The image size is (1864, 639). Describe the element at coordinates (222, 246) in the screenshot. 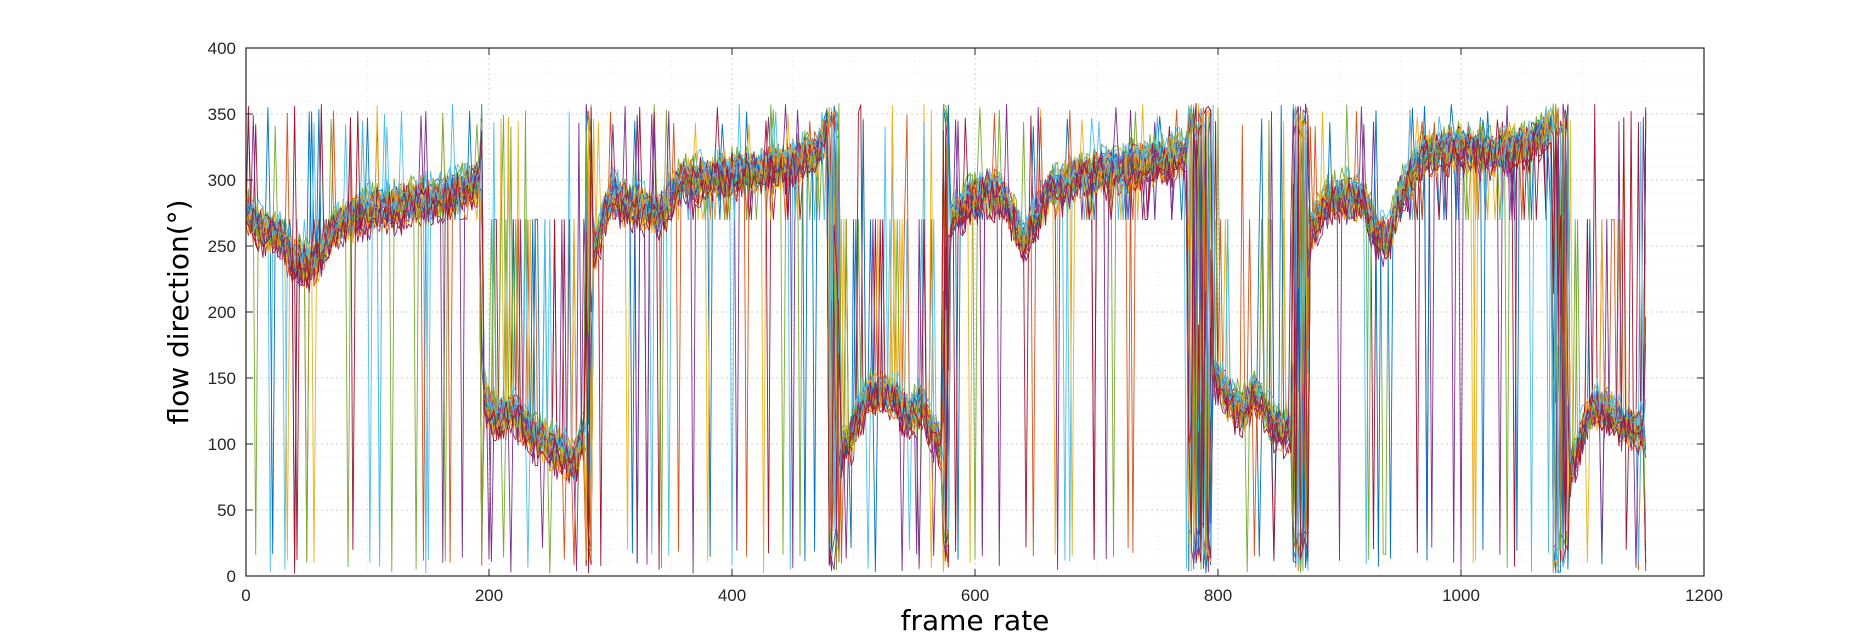

I see `y-tick-label: 250` at that location.